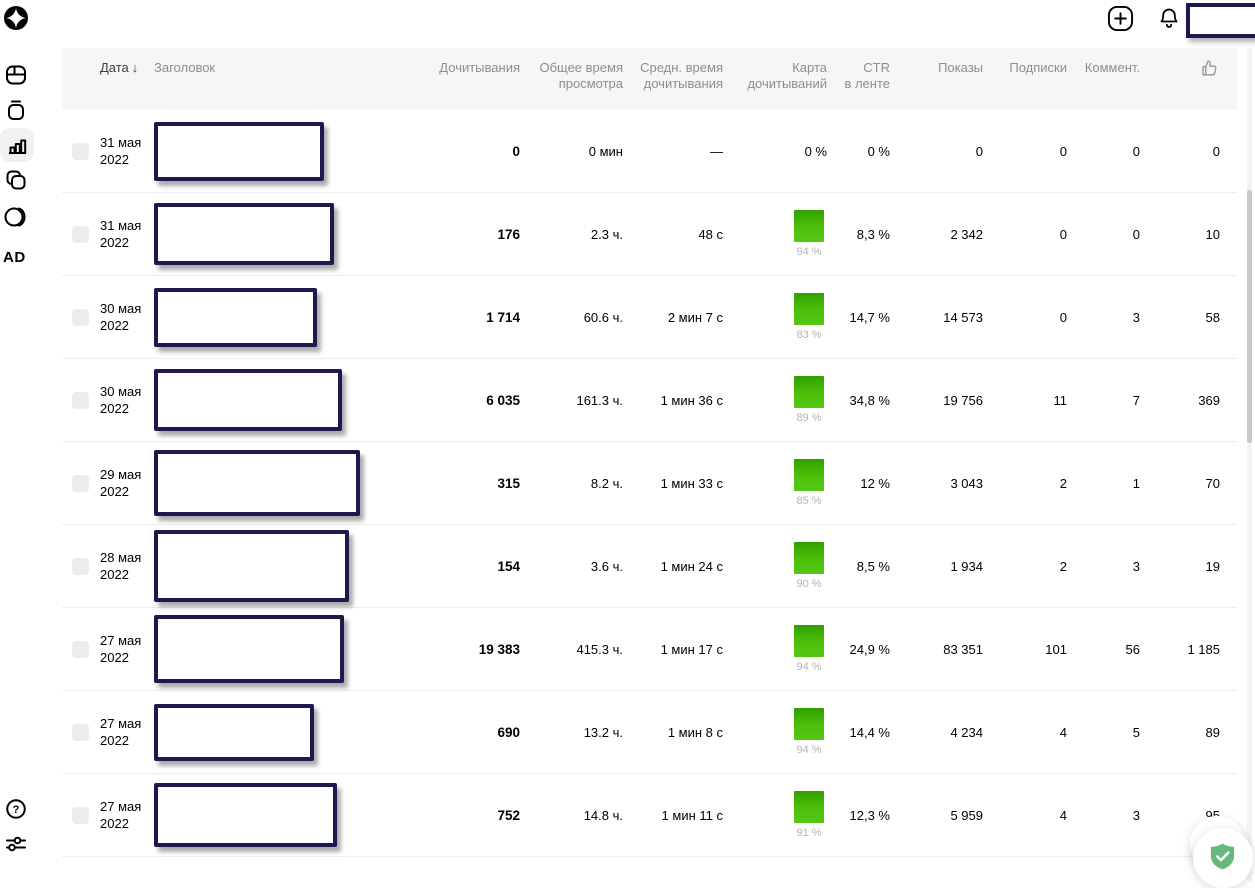  What do you see at coordinates (121, 483) in the screenshot?
I see `row-date: 29 мая 2022` at bounding box center [121, 483].